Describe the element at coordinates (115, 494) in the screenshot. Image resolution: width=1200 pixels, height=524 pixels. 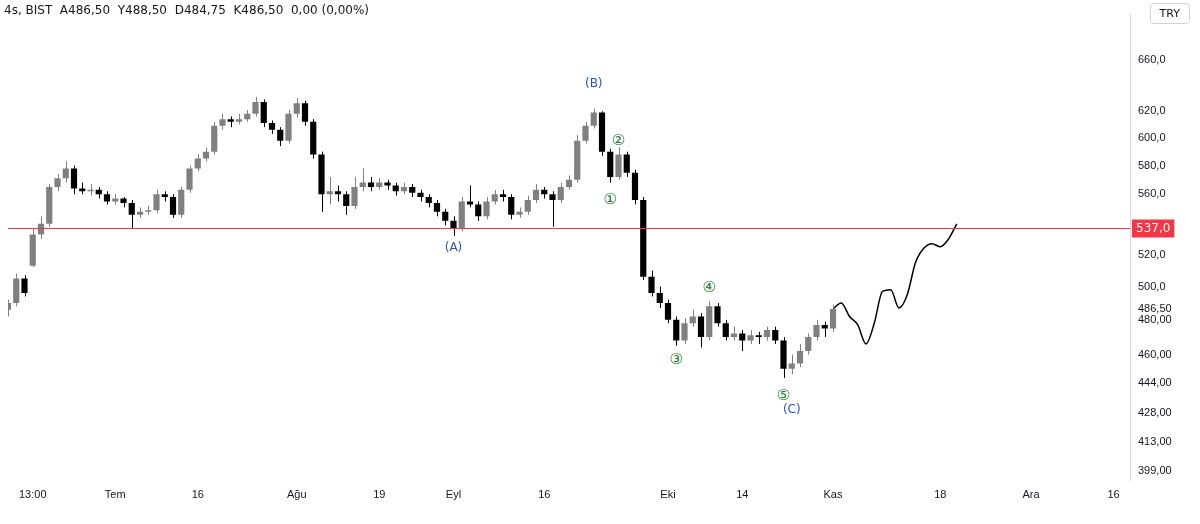
I see `x-tick-label: Tem` at that location.